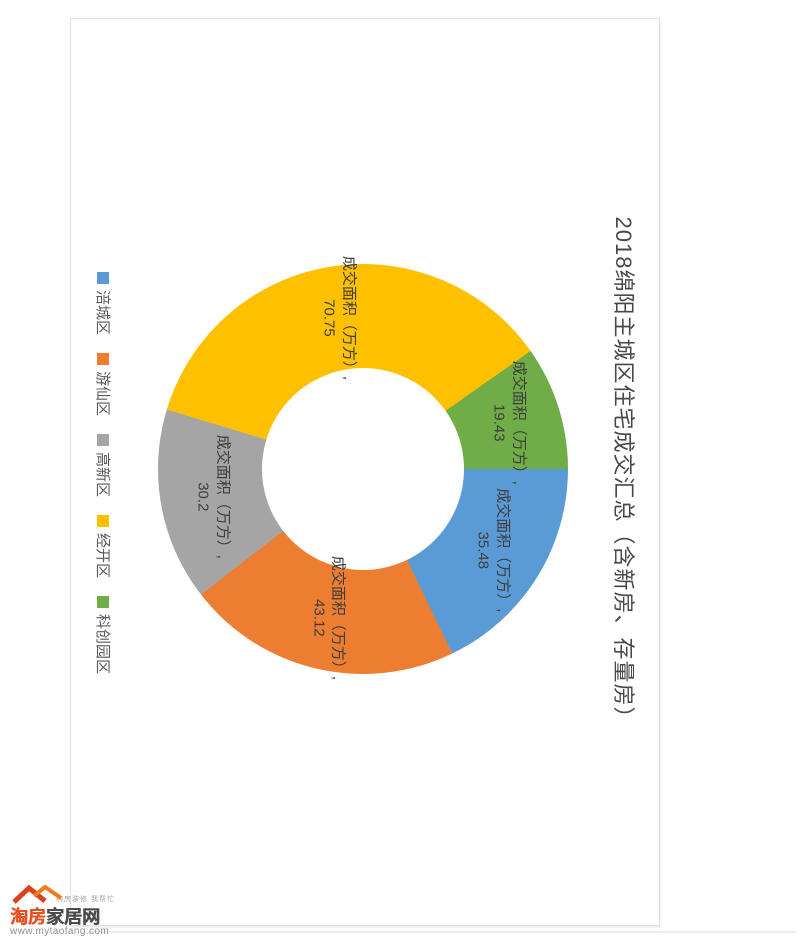 Image resolution: width=800 pixels, height=944 pixels. I want to click on watermark-brand-gray: 家居网, so click(73, 917).